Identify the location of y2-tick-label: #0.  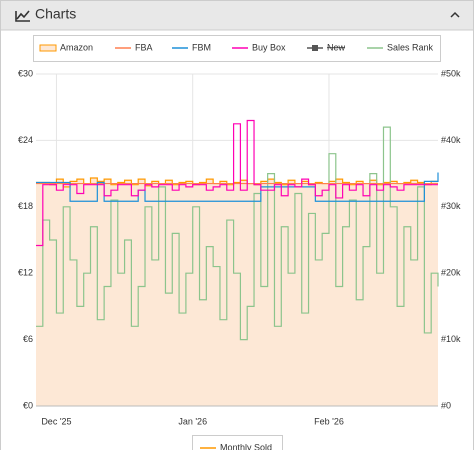
(446, 405).